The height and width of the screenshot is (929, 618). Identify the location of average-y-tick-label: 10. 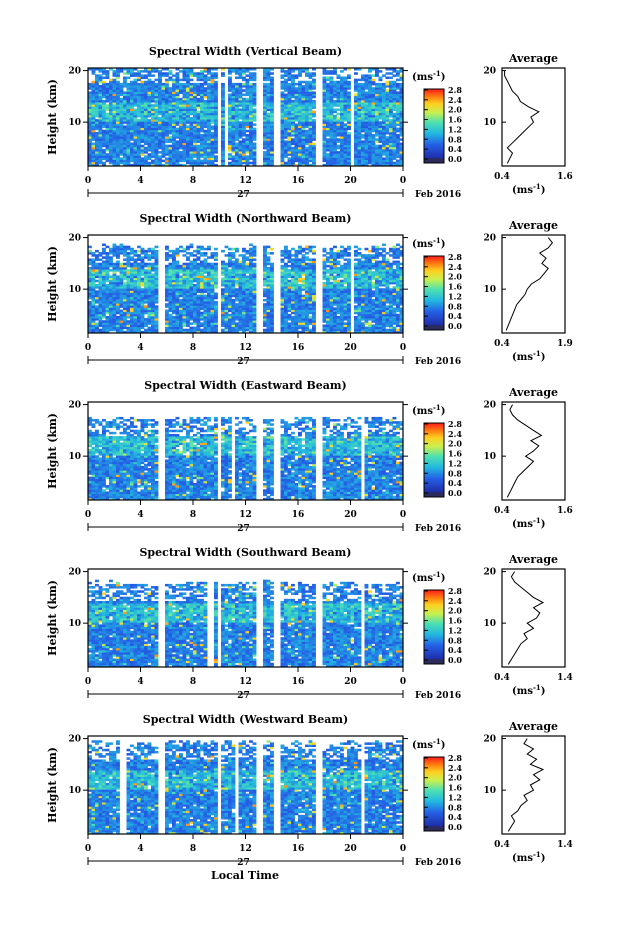
(489, 123).